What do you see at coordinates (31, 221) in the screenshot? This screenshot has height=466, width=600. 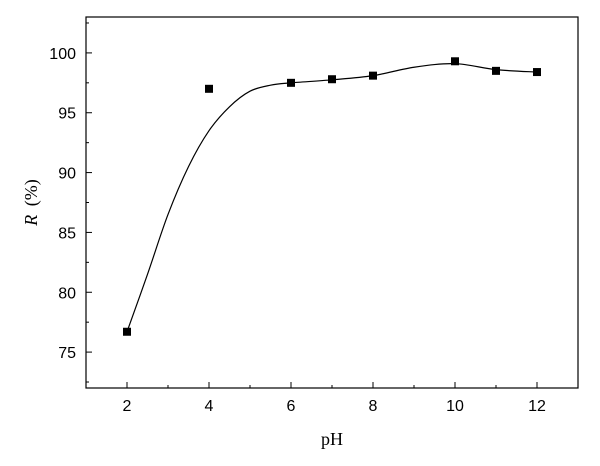 I see `y-axis-symbol: R` at bounding box center [31, 221].